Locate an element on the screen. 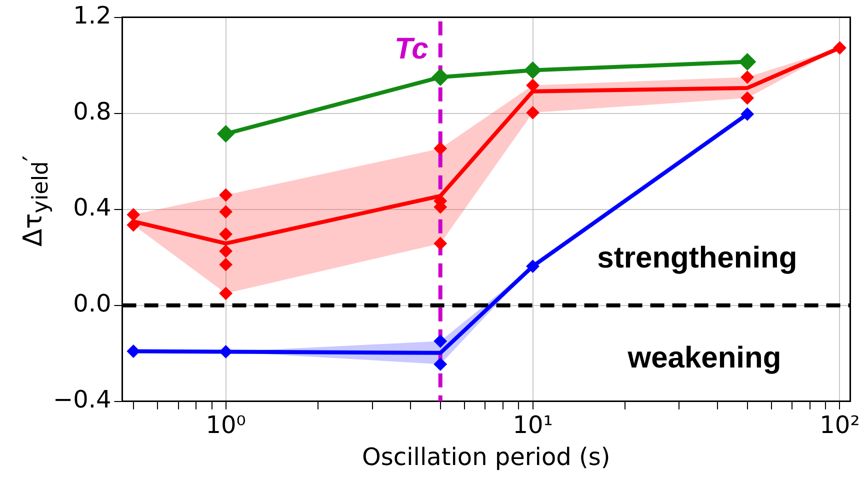 The width and height of the screenshot is (864, 481). annotation: strengthening is located at coordinates (697, 258).